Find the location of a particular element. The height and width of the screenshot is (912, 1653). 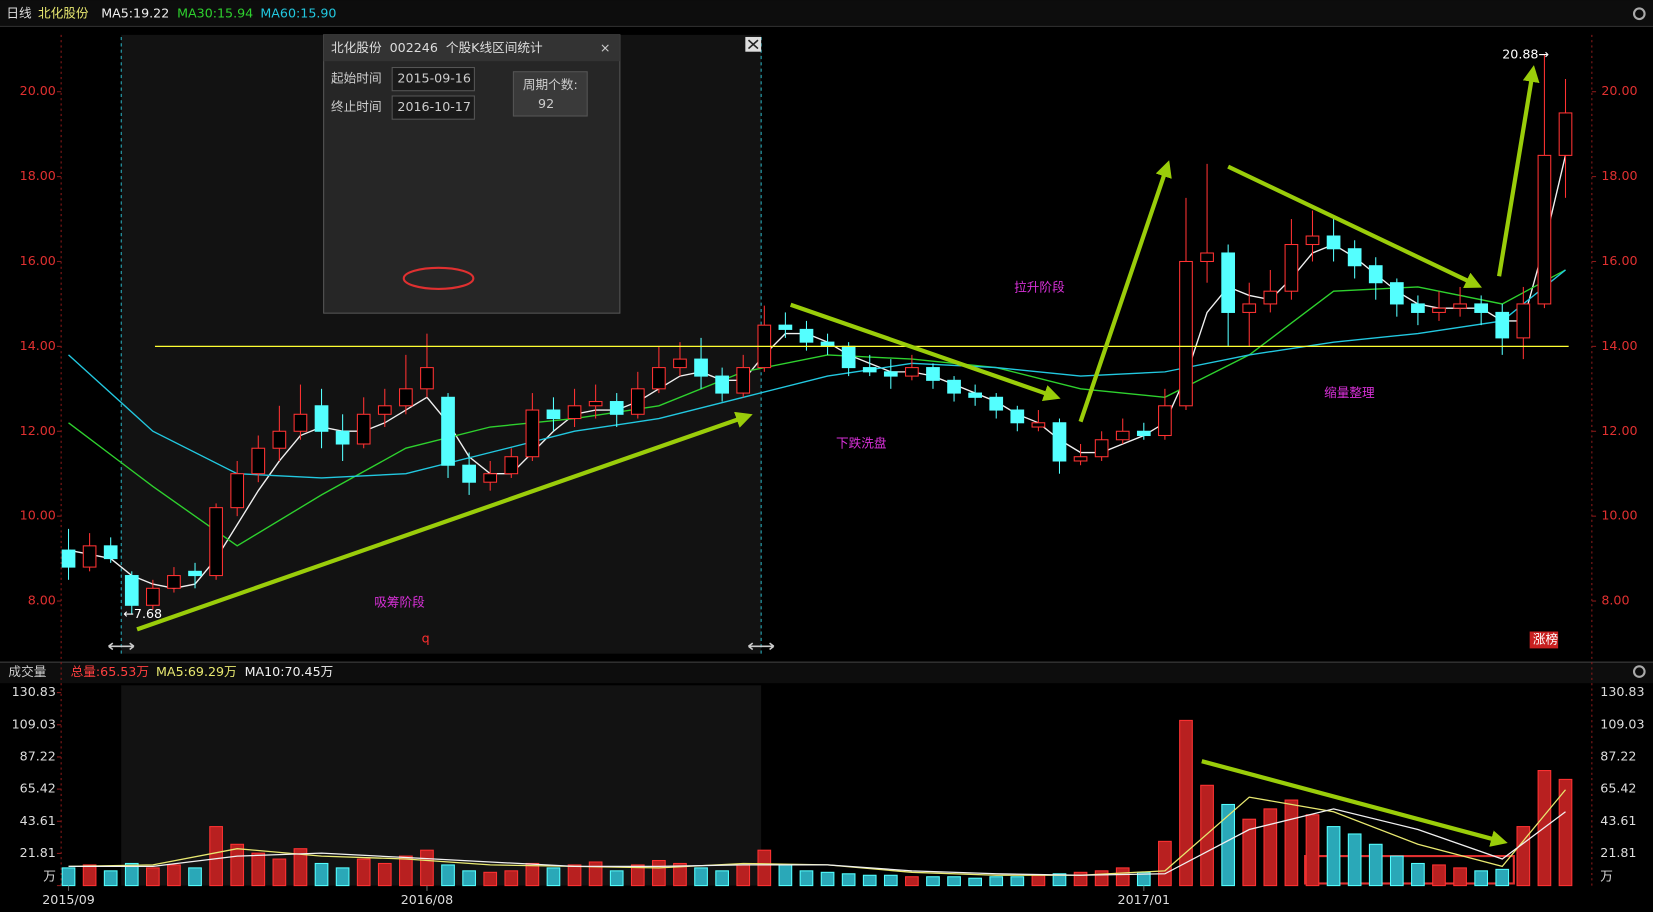

x-tick-label: 2017/01 is located at coordinates (1144, 899).